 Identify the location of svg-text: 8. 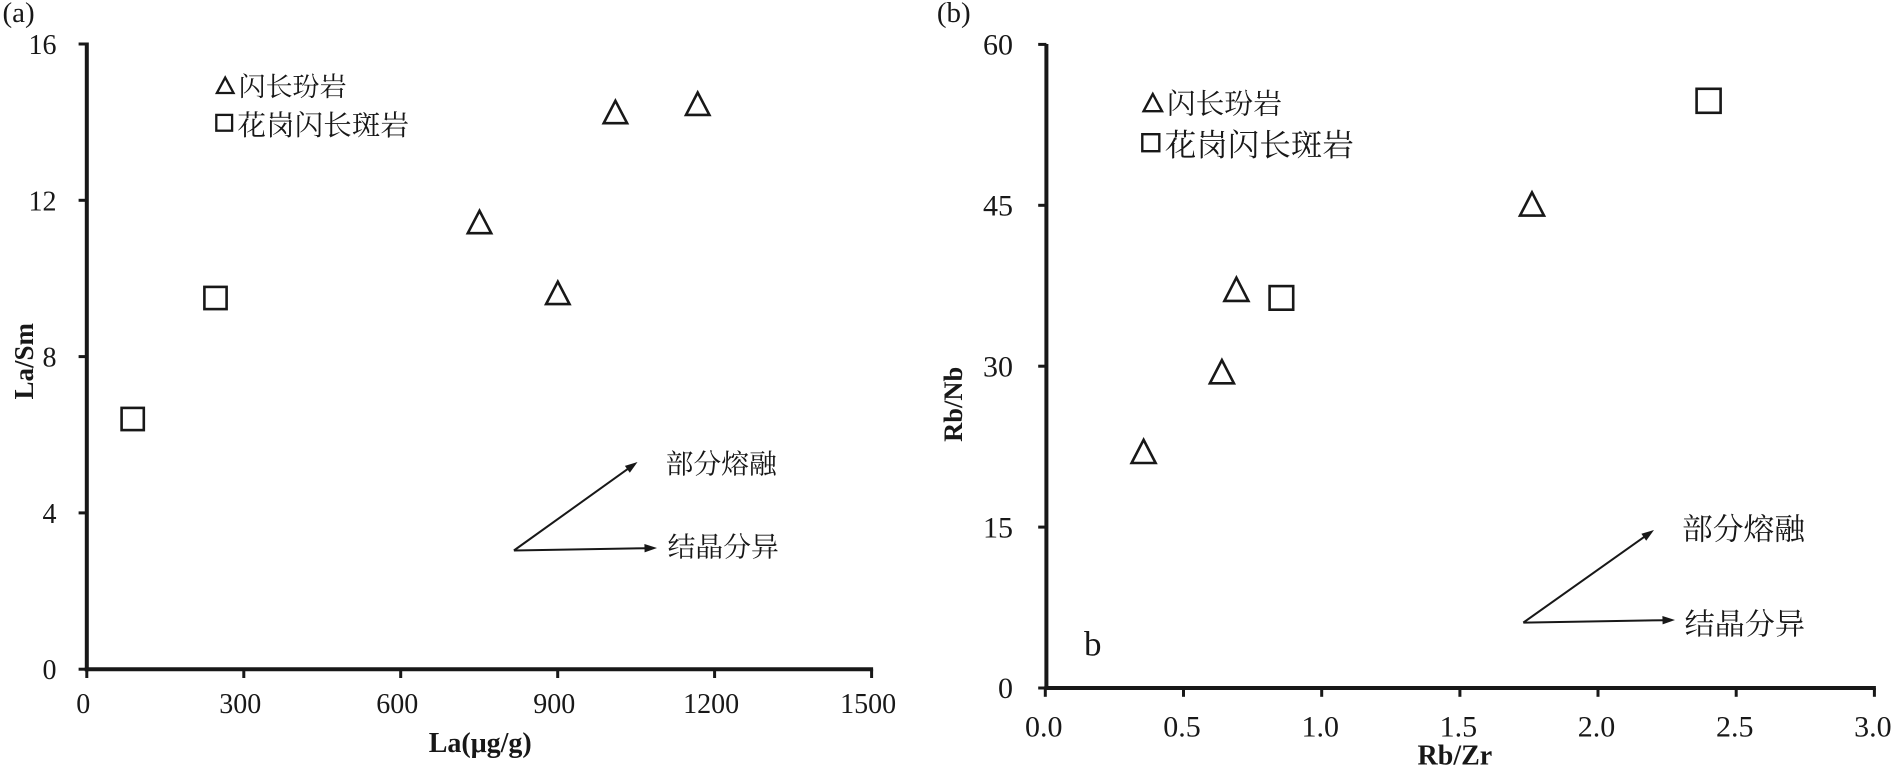
(50, 358).